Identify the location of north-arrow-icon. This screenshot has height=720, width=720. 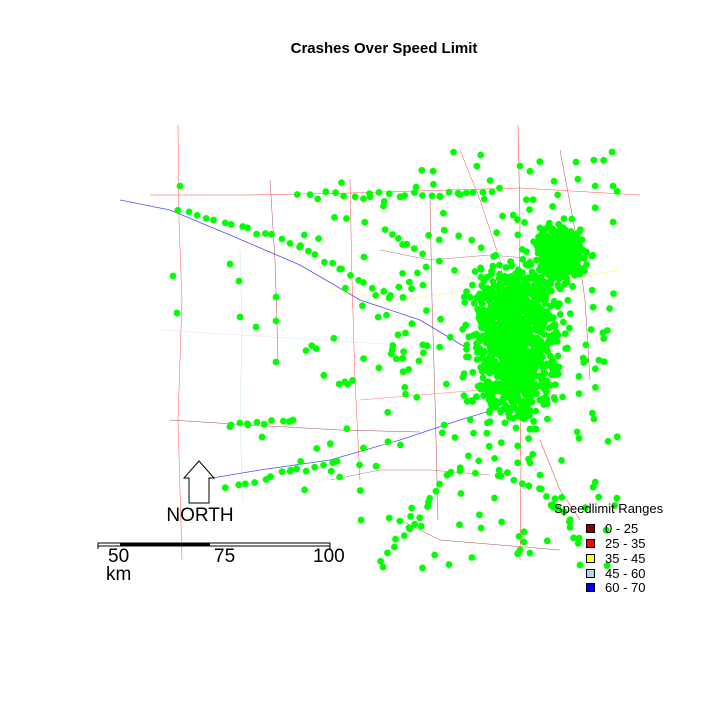
(199, 482).